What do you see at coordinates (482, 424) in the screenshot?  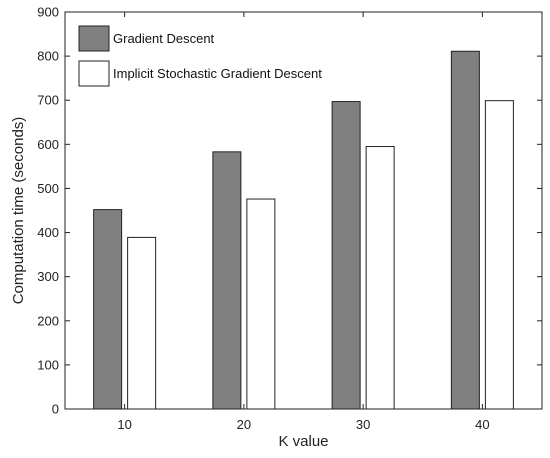 I see `x-tick-label: 40` at bounding box center [482, 424].